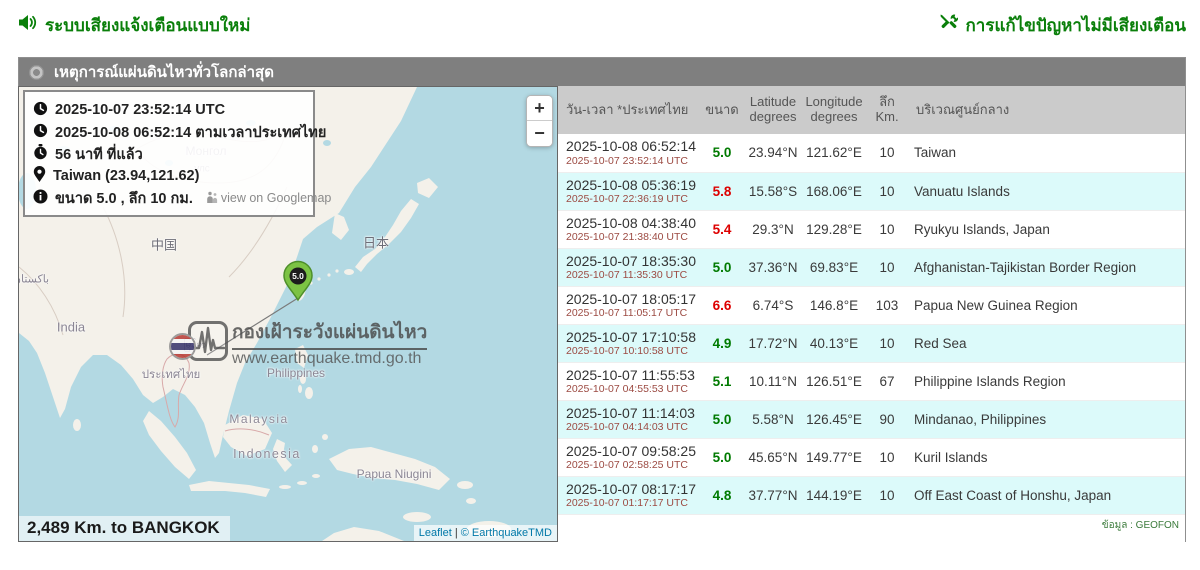 The height and width of the screenshot is (570, 1200). Describe the element at coordinates (276, 198) in the screenshot. I see `view-on-googlemap-label: view on Googlemap` at that location.